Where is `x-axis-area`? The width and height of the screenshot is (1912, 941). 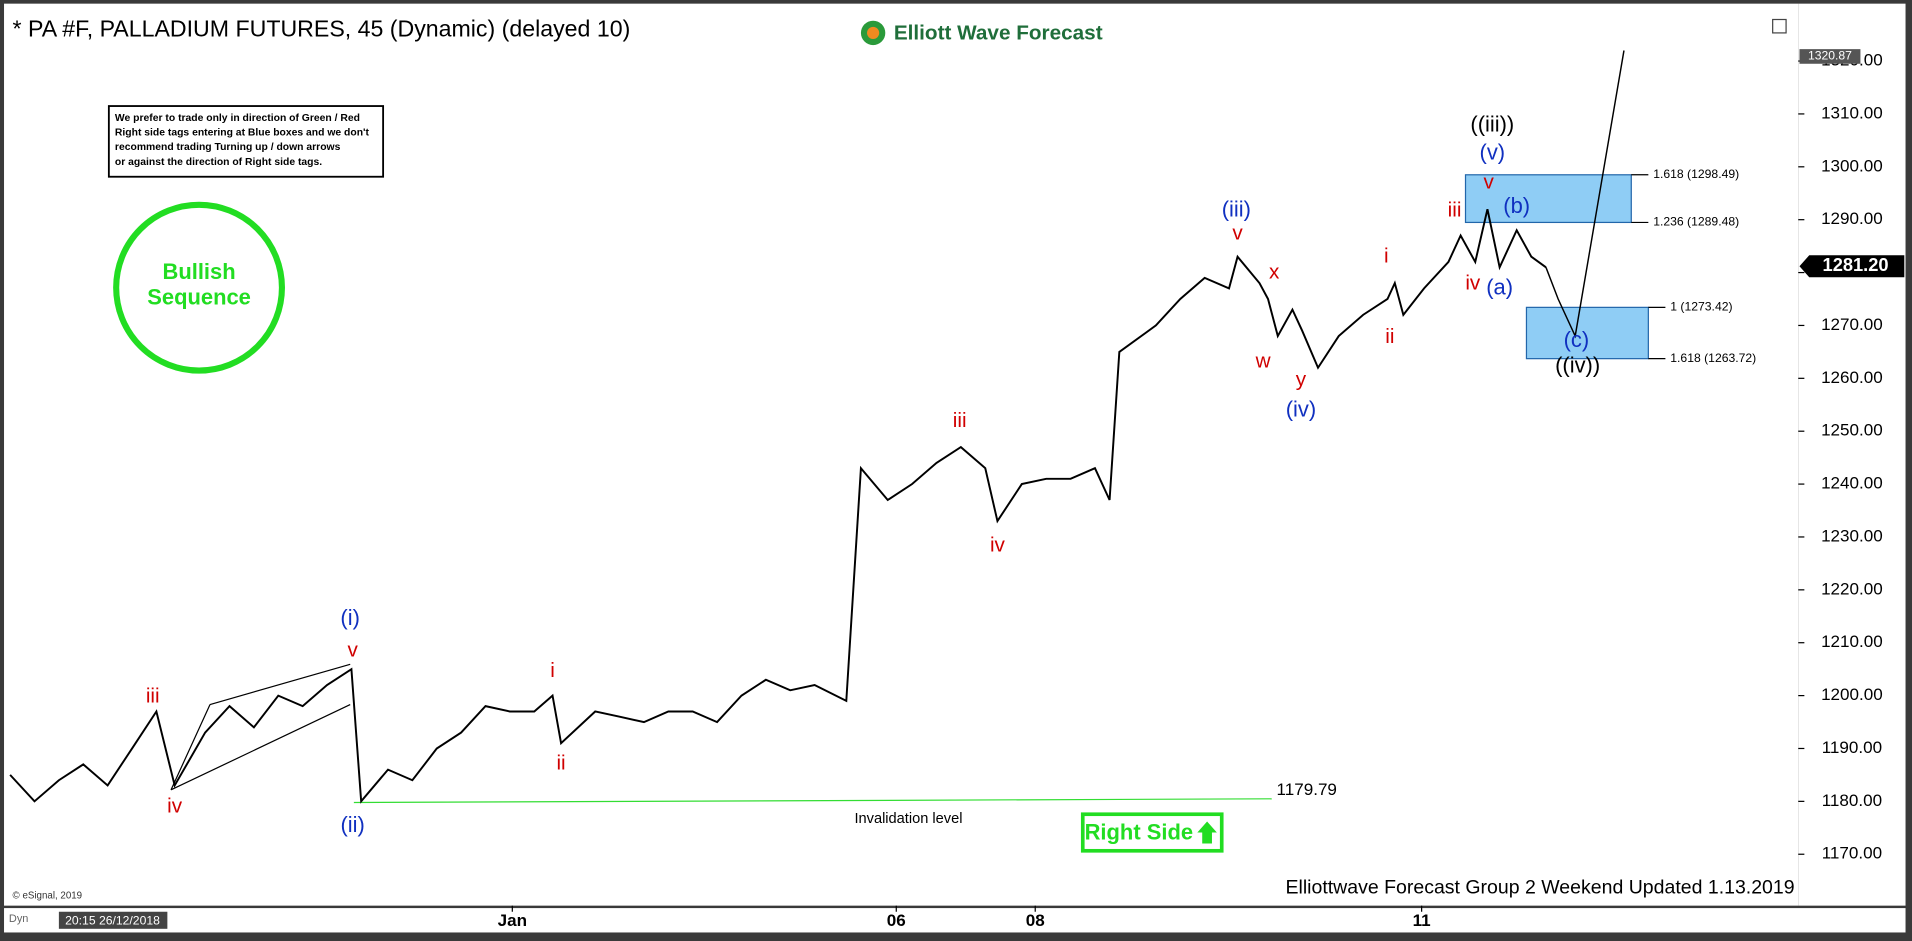 x-axis-area is located at coordinates (955, 920).